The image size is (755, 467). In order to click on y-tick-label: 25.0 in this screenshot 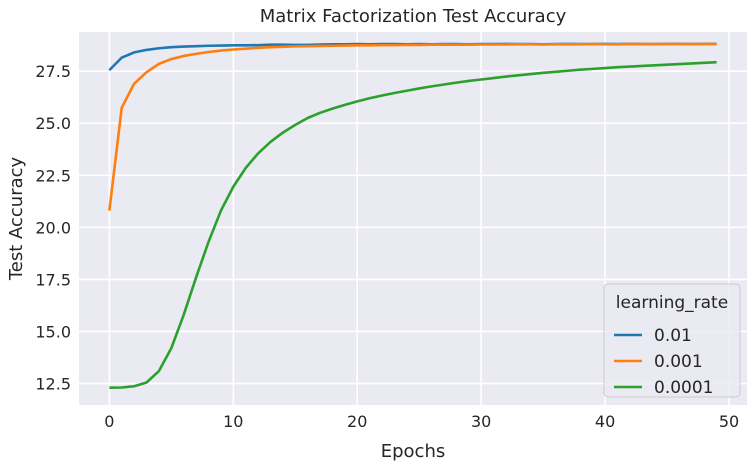, I will do `click(53, 123)`.